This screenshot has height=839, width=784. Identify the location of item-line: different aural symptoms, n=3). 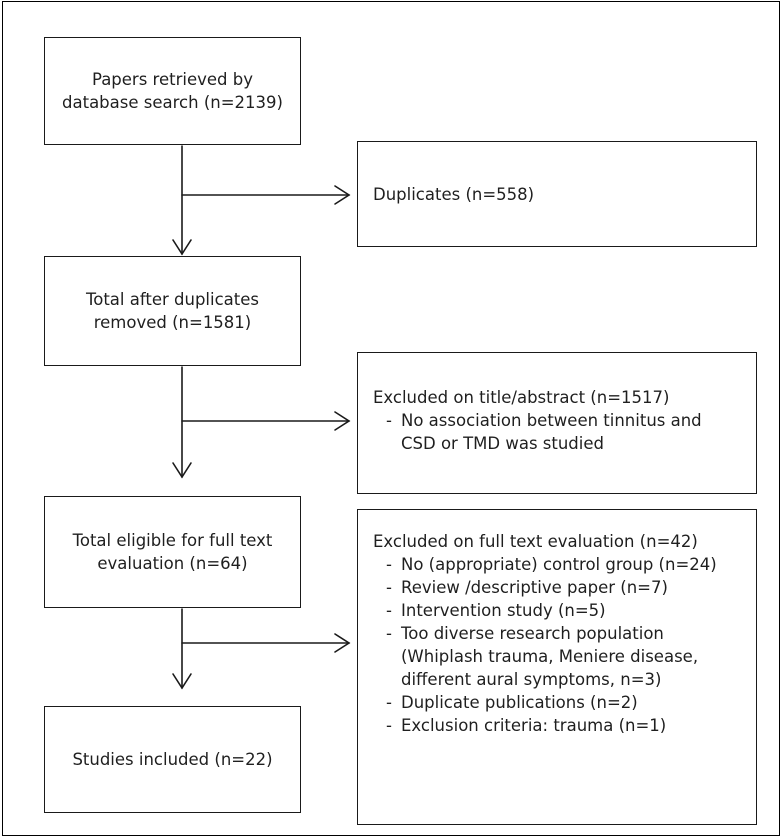
(531, 679).